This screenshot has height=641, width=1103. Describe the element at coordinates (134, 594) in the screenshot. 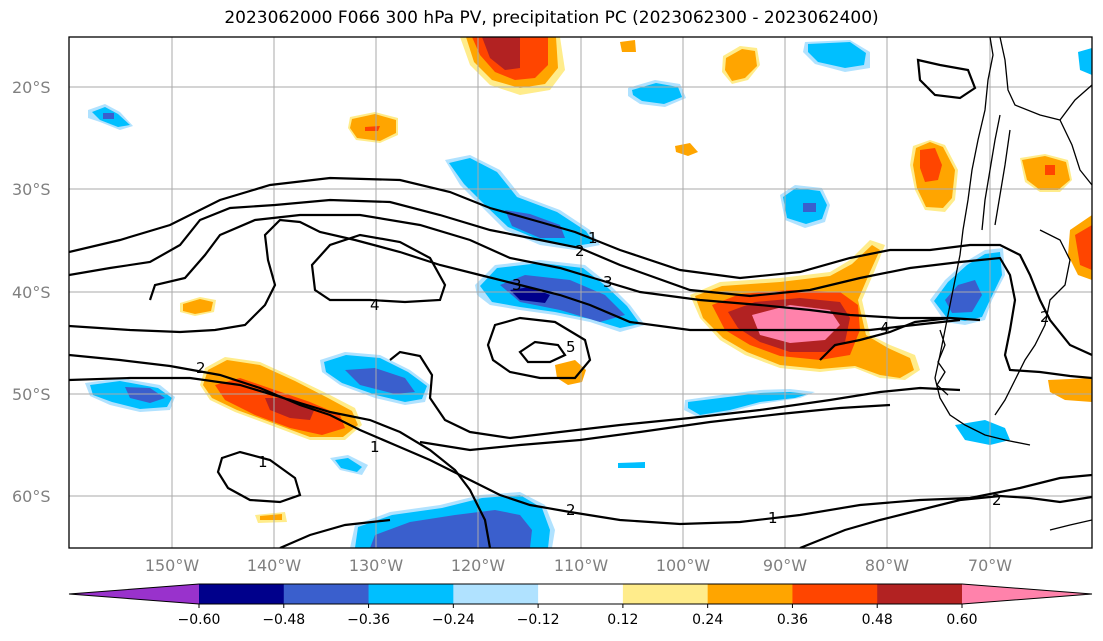

I see `colorbar-extension-min` at that location.